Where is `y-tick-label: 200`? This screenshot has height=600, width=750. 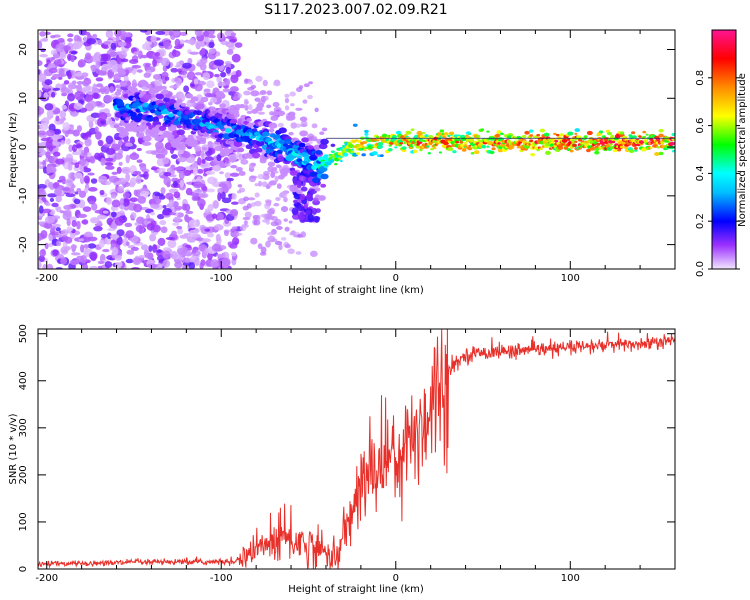 y-tick-label: 200 is located at coordinates (23, 474).